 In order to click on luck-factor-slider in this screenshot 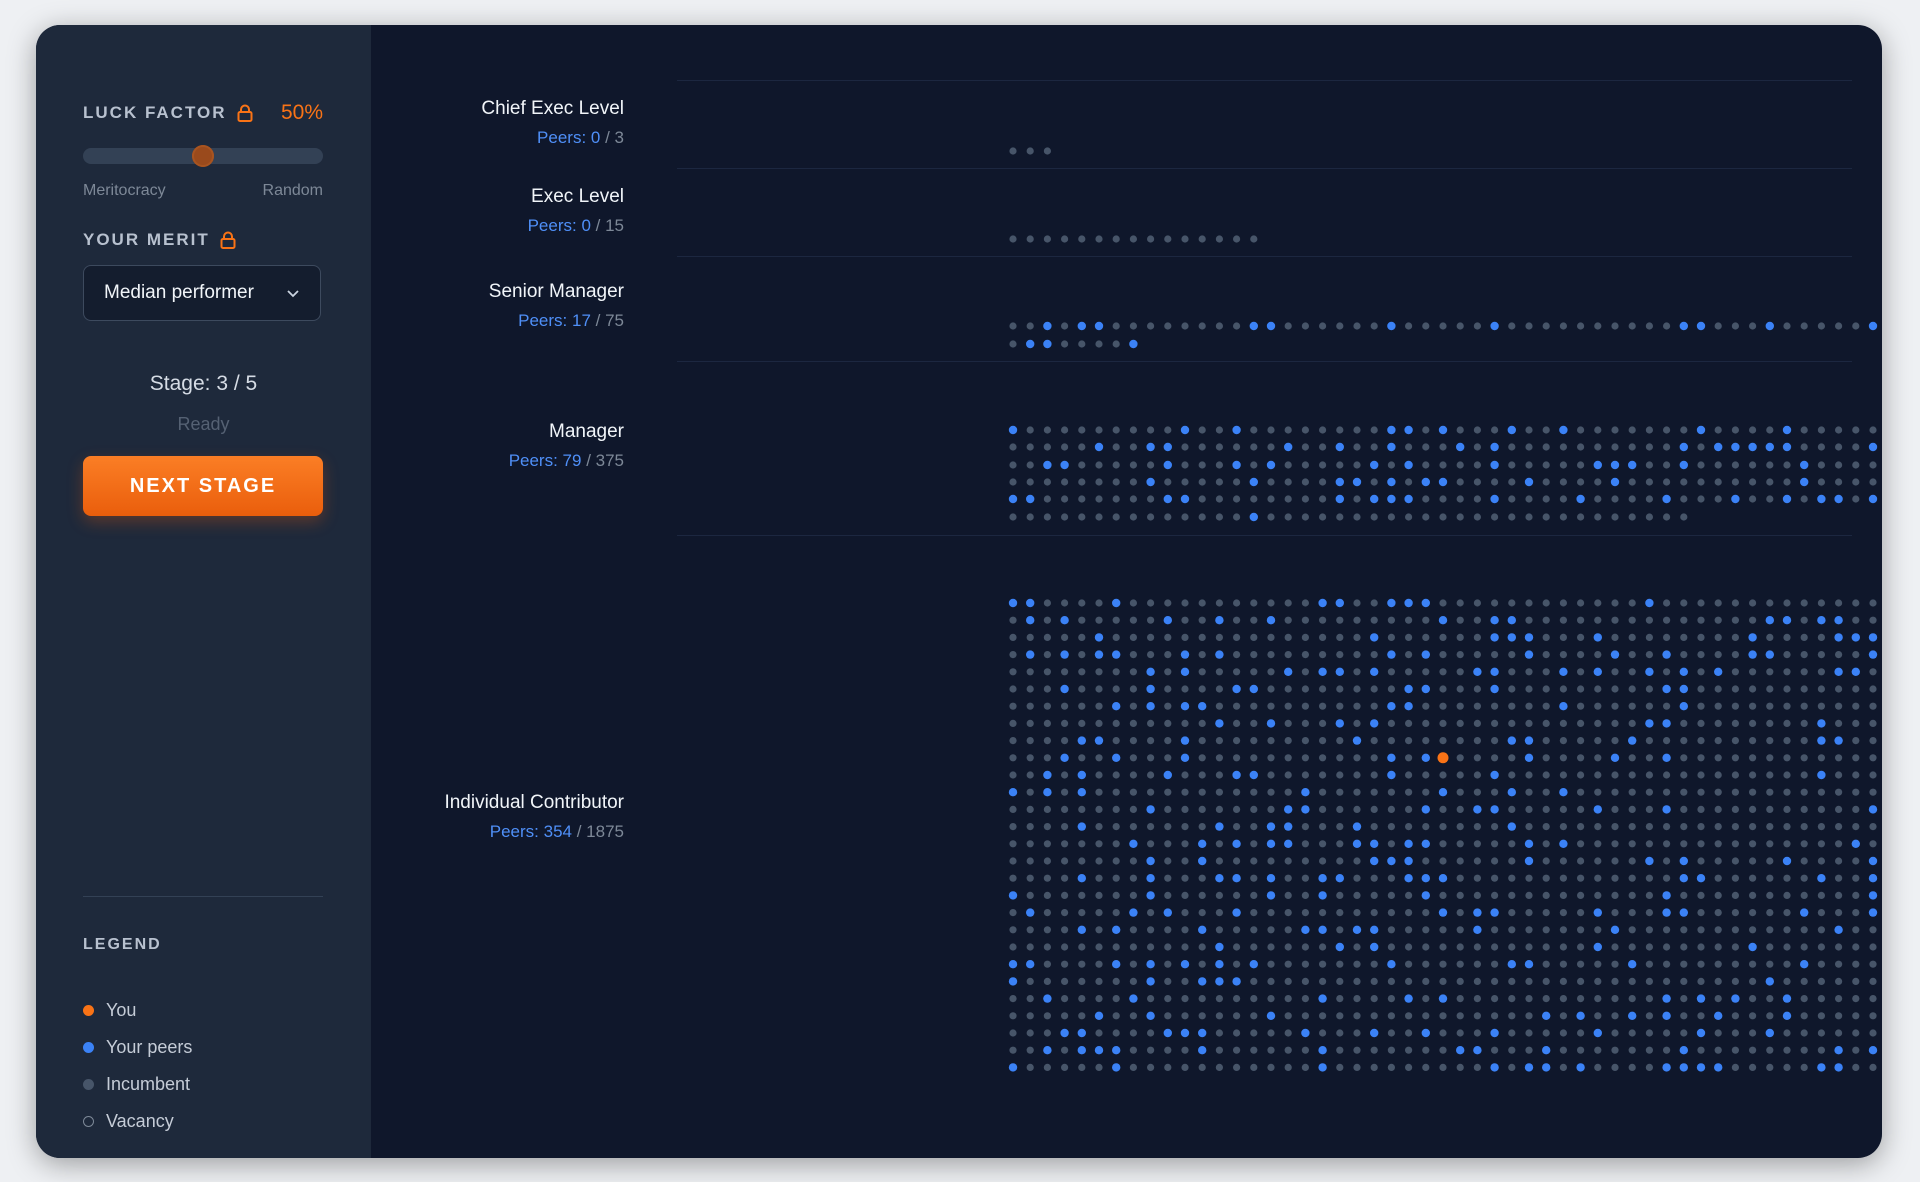, I will do `click(203, 156)`.